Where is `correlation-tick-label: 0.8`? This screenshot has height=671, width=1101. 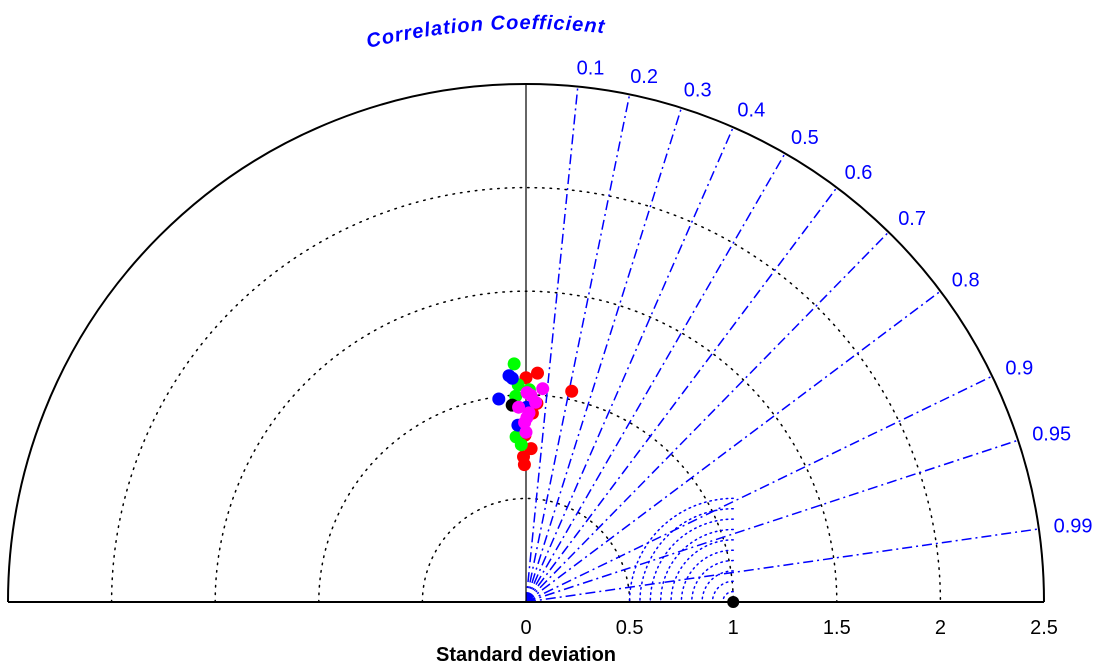 correlation-tick-label: 0.8 is located at coordinates (966, 280).